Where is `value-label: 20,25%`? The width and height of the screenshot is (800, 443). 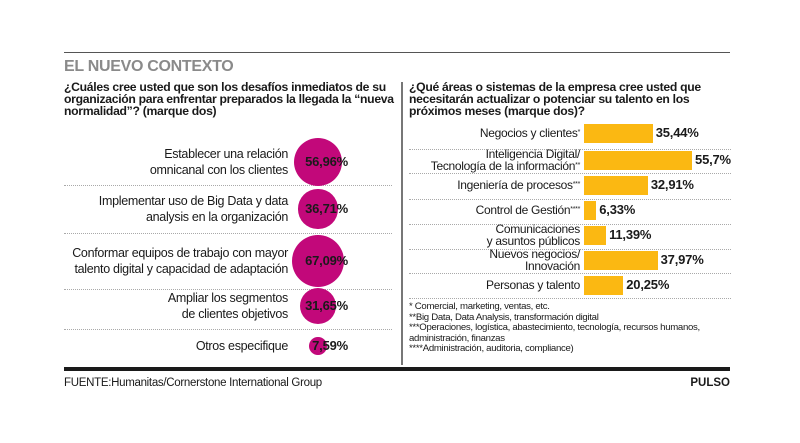
value-label: 20,25% is located at coordinates (648, 284).